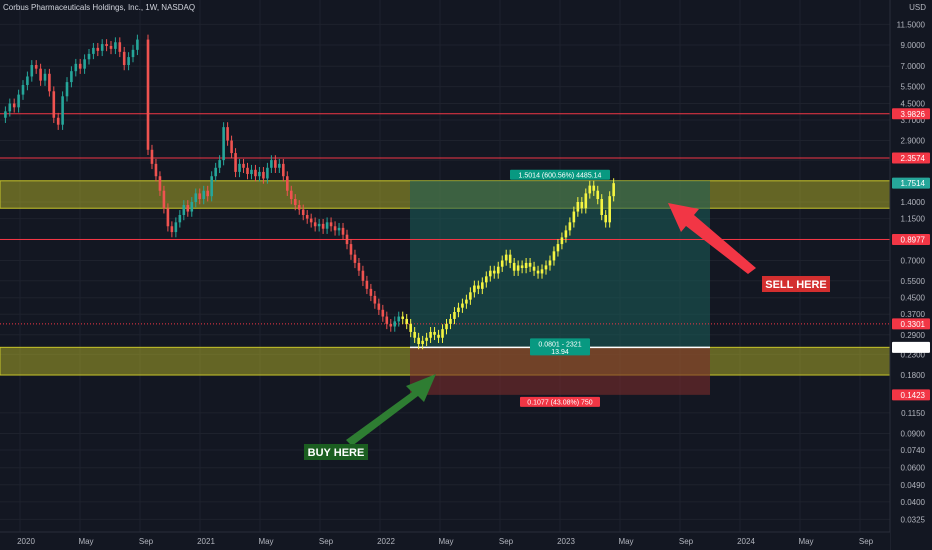 The width and height of the screenshot is (932, 550). I want to click on price-tag-label: 0.1423, so click(913, 395).